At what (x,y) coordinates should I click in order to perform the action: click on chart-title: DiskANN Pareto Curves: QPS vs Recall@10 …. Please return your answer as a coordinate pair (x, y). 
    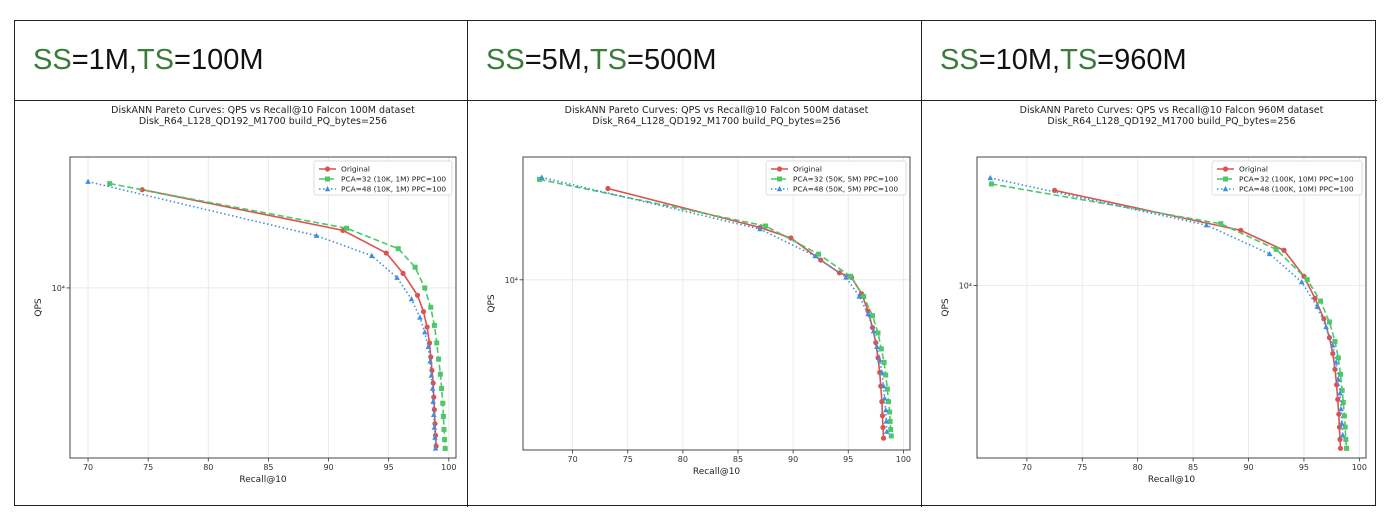
    Looking at the image, I should click on (717, 110).